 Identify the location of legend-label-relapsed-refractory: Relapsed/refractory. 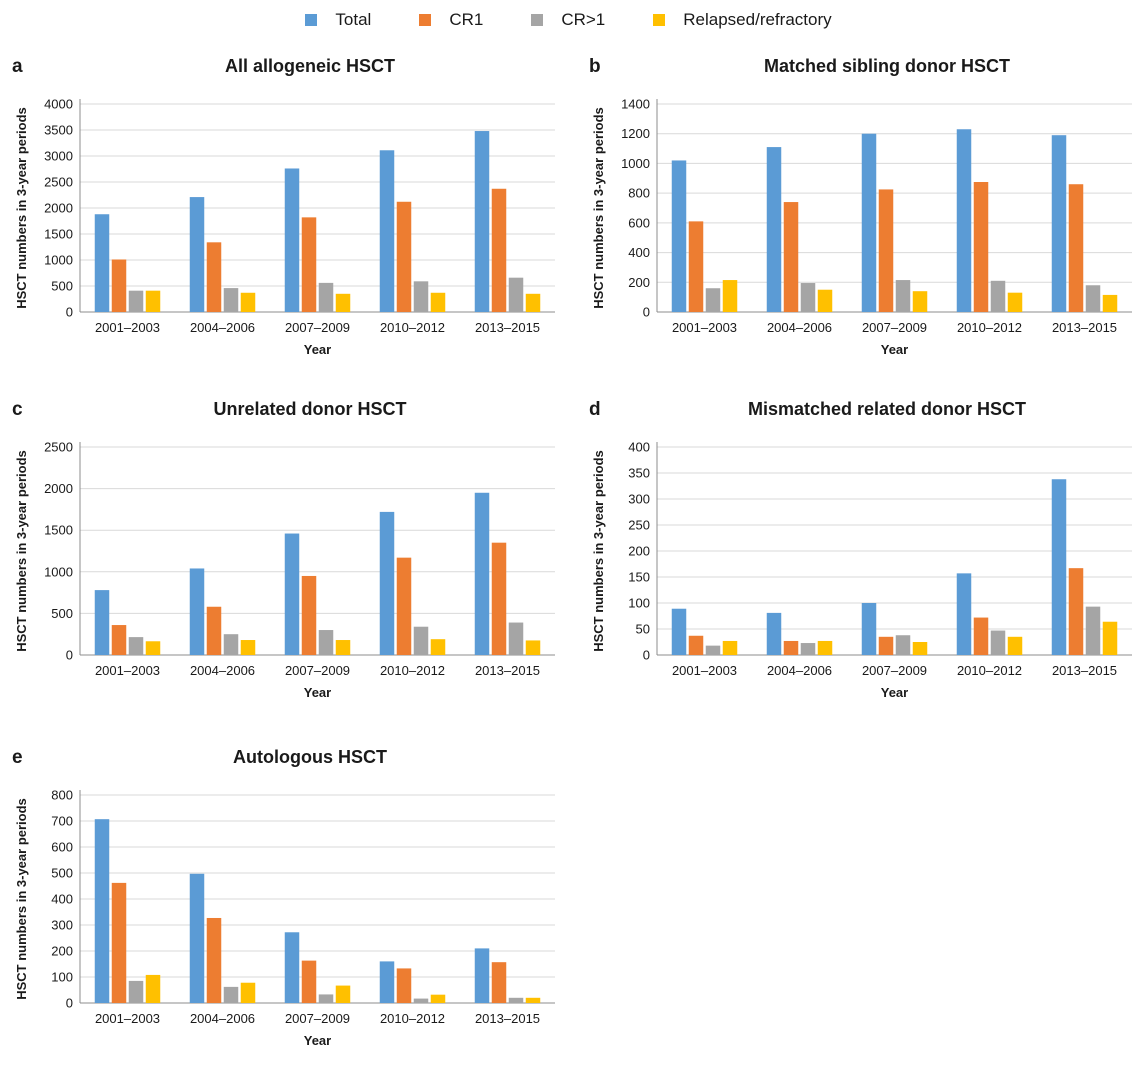
(757, 19).